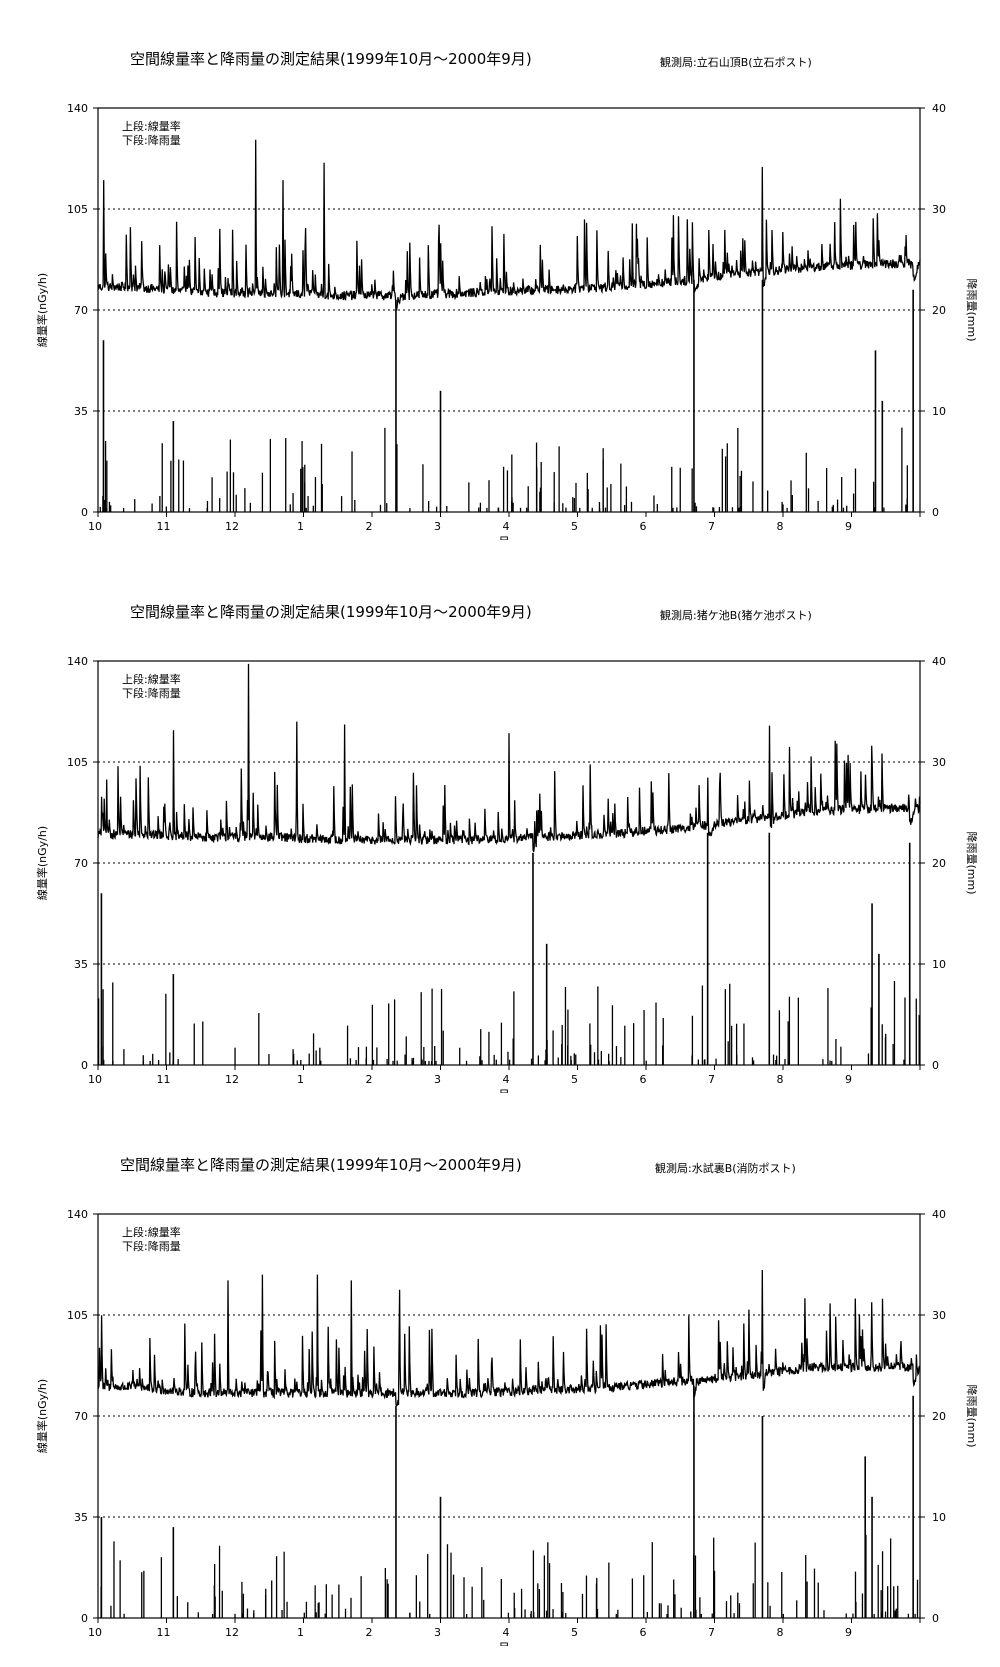 The image size is (1000, 1667). Describe the element at coordinates (736, 615) in the screenshot. I see `station-label: 観測局:猪ケ池B(猪ケ池ポスト)` at that location.